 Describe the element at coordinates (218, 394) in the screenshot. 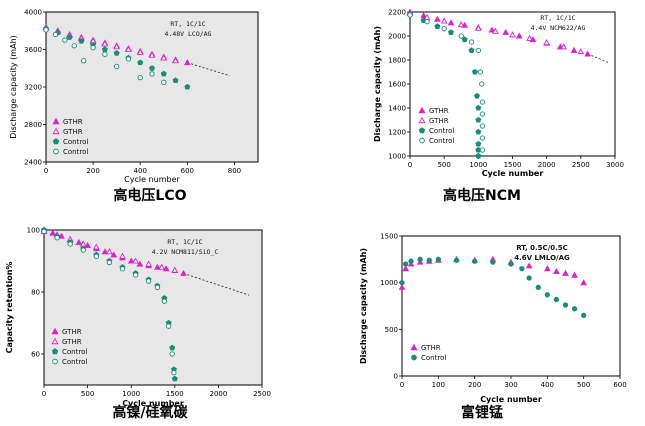

I see `nisi-xtick-label-4: 2000` at that location.